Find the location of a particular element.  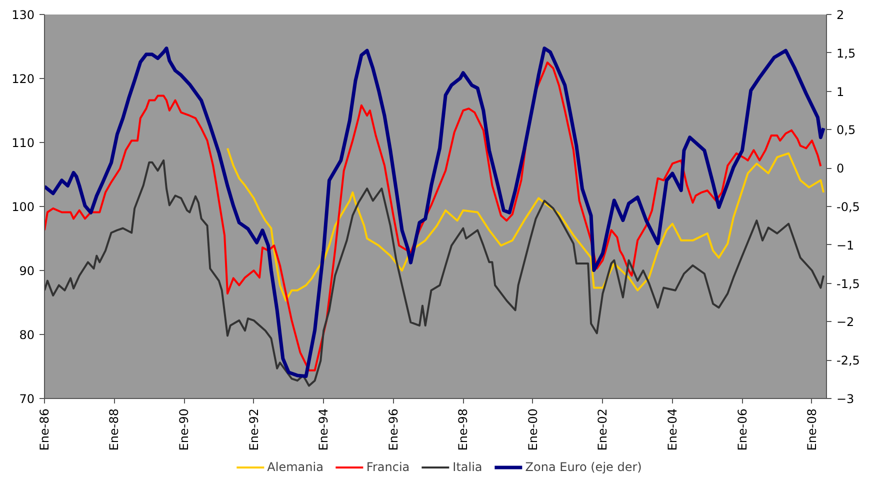

y2-tick-label: -0,5 is located at coordinates (848, 207).